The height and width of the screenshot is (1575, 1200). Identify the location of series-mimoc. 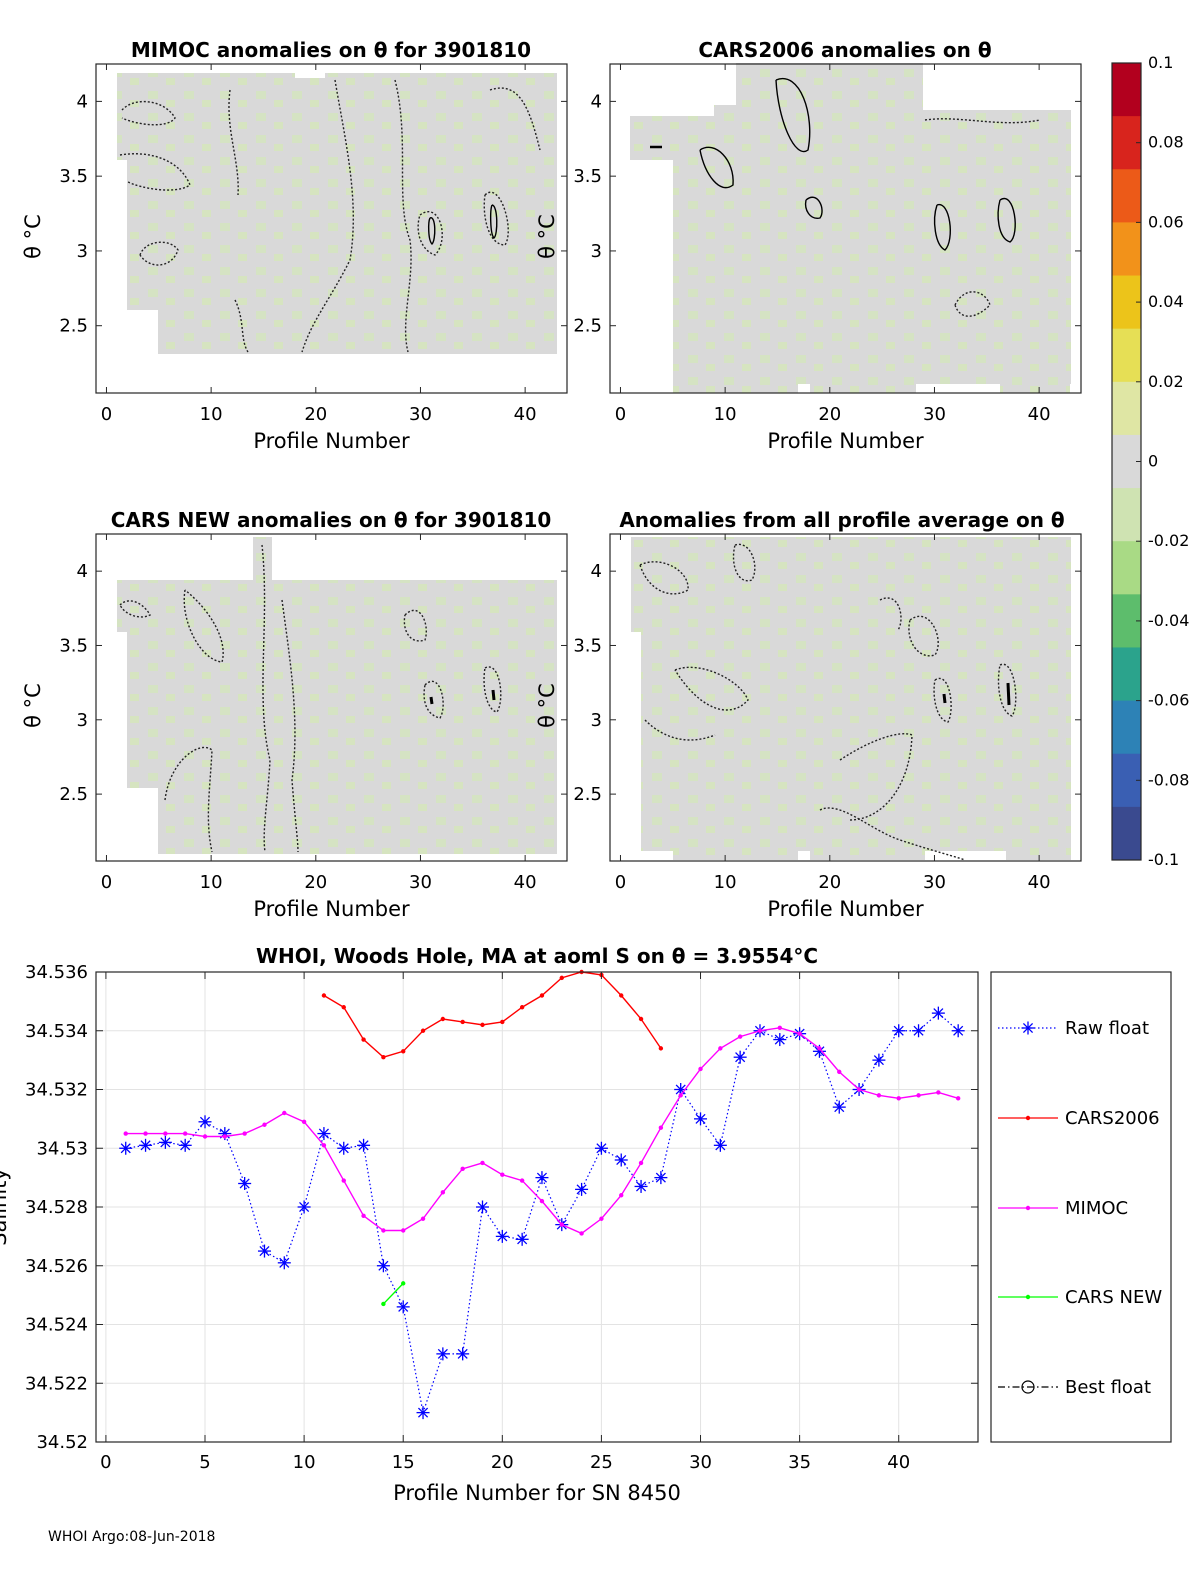
(542, 1130).